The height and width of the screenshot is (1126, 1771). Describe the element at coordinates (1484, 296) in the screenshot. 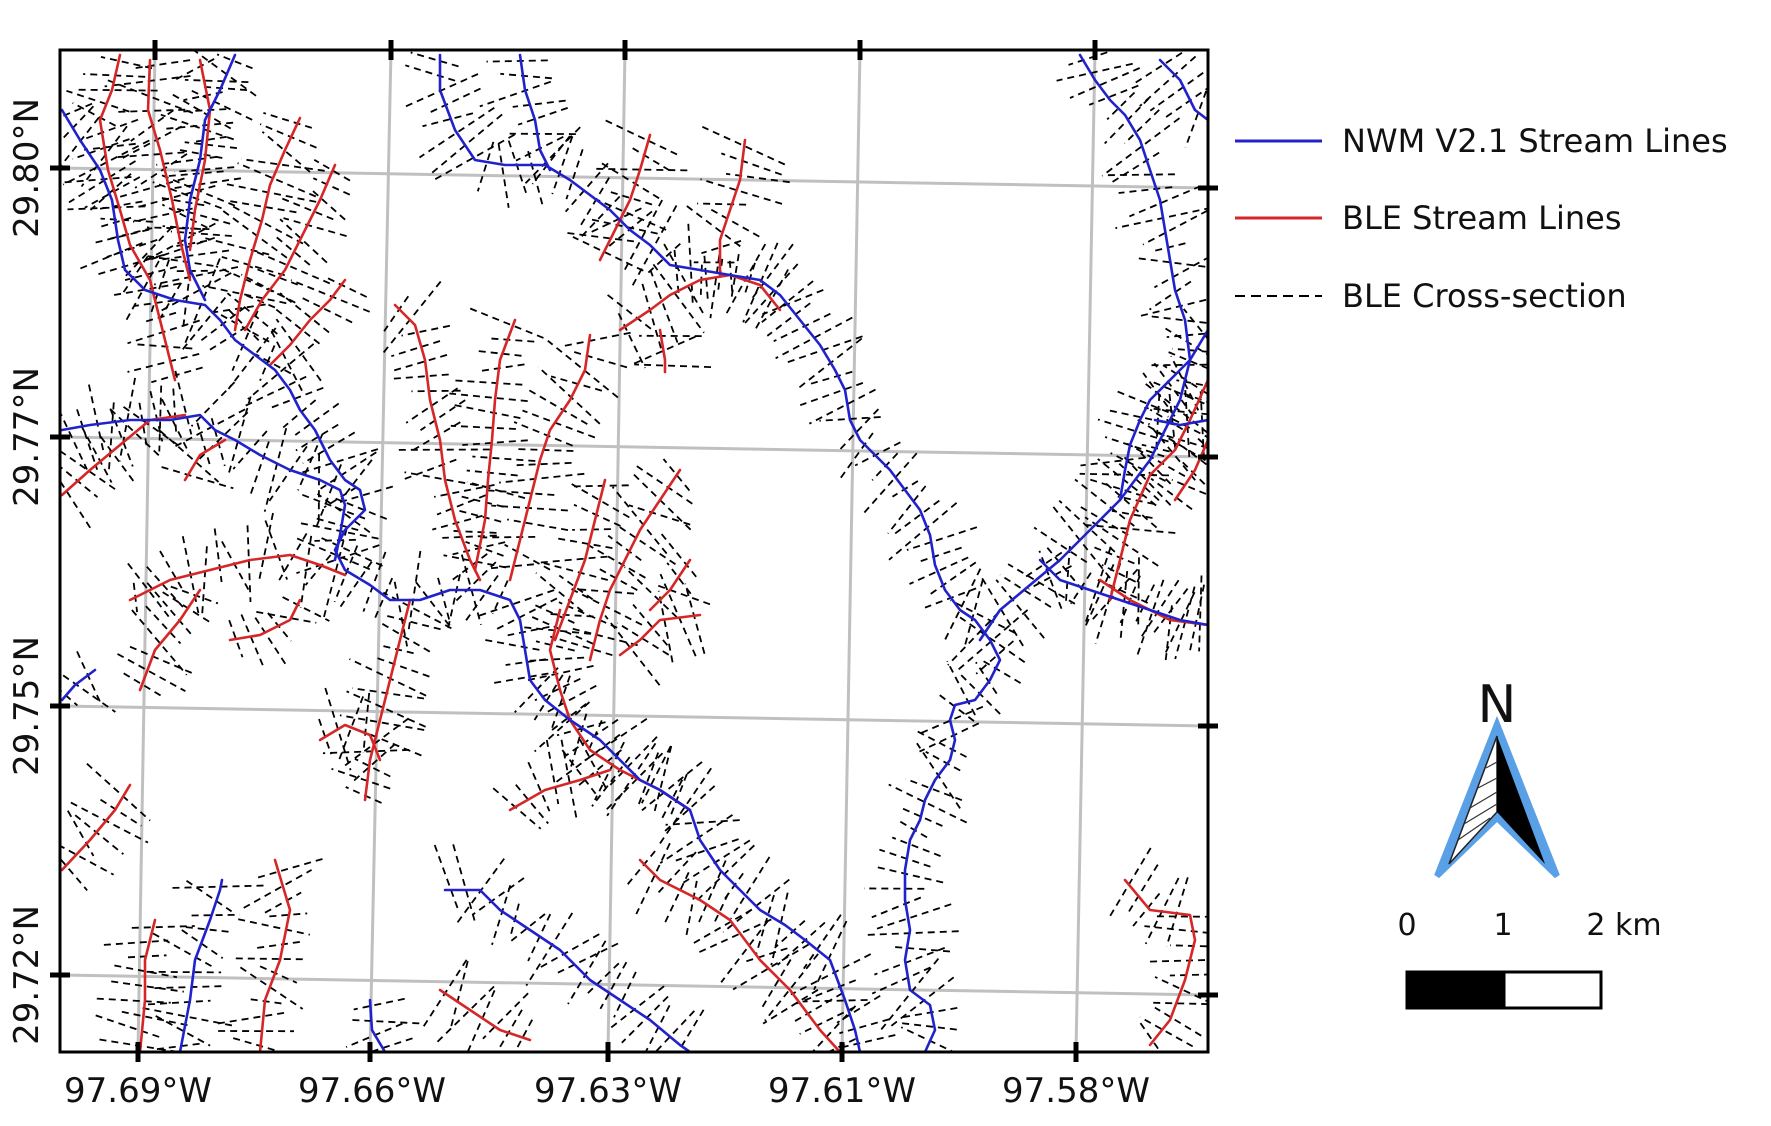

I see `legend-label-xsec: BLE Cross-section` at that location.